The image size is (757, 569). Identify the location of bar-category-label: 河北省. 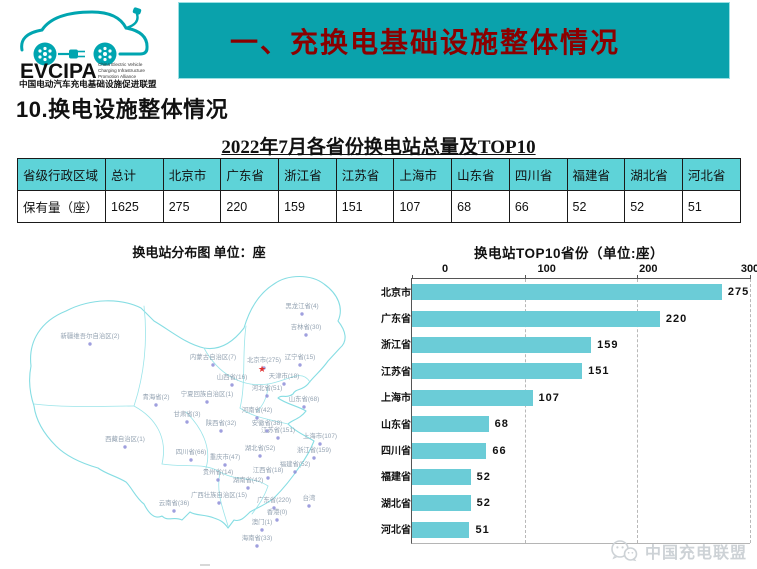
(396, 531).